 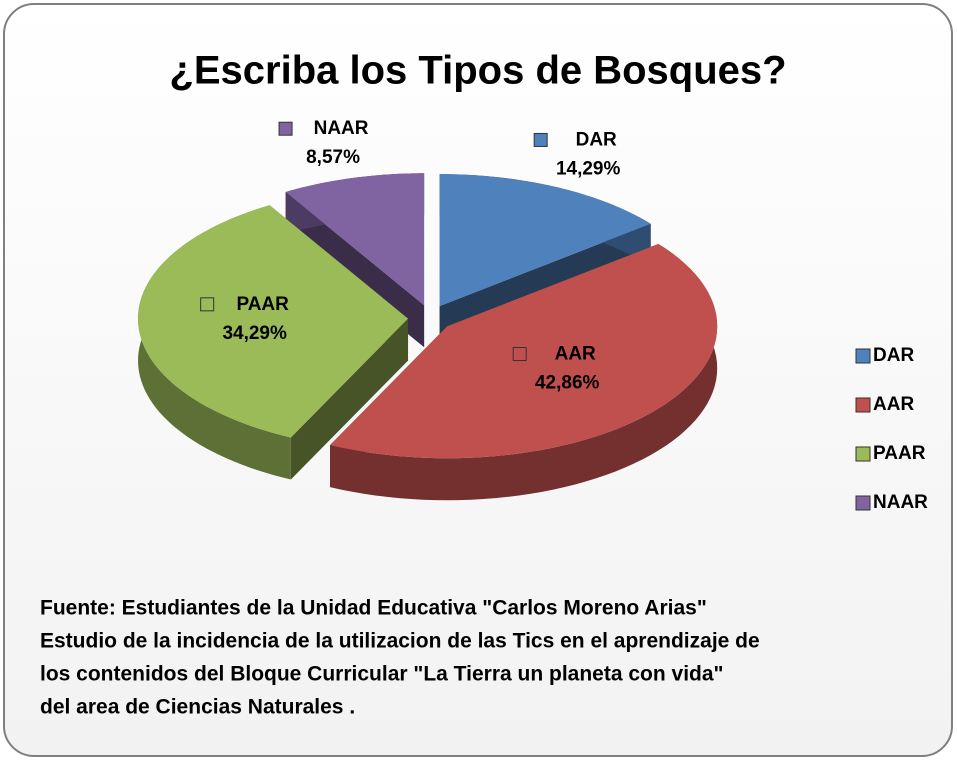 What do you see at coordinates (197, 707) in the screenshot?
I see `source-note: del area de Ciencias Naturales .` at bounding box center [197, 707].